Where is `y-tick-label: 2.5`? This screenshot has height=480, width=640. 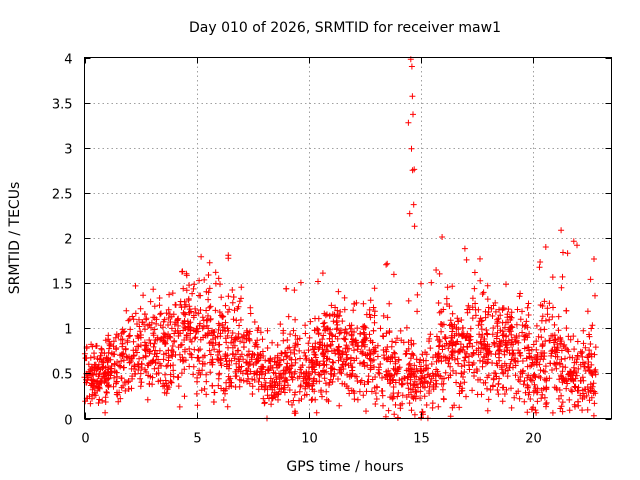
y-tick-label: 2.5 is located at coordinates (62, 195).